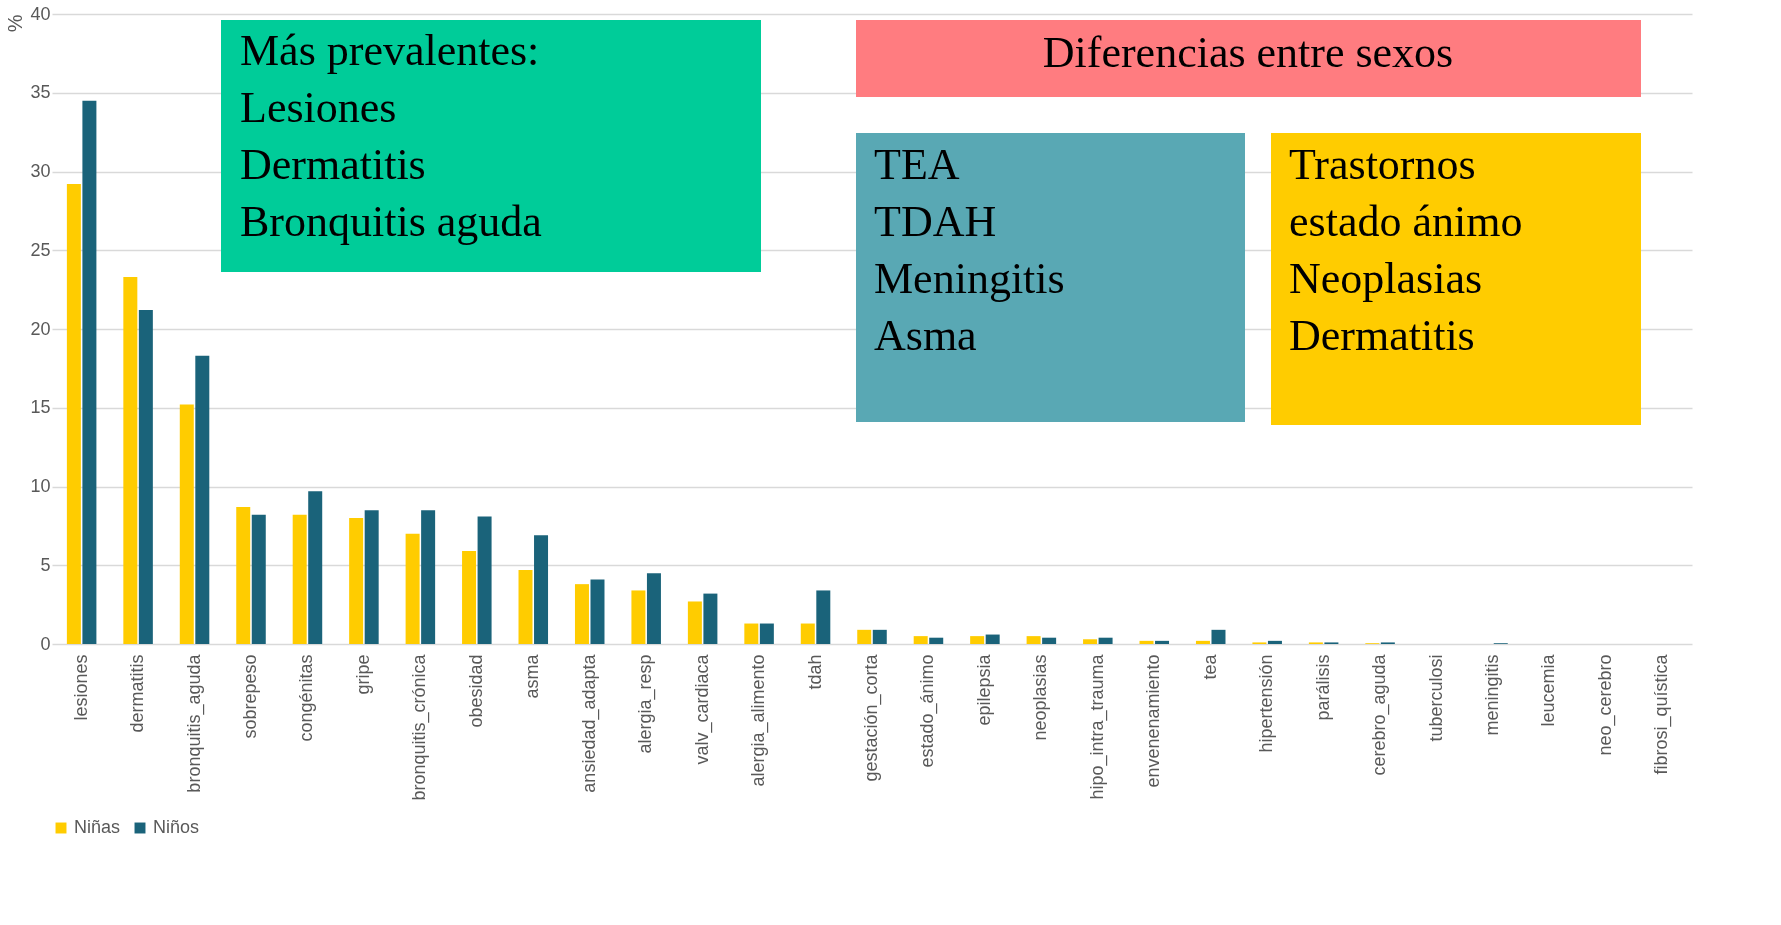 Image resolution: width=1781 pixels, height=925 pixels. I want to click on legend-label: Niños, so click(176, 827).